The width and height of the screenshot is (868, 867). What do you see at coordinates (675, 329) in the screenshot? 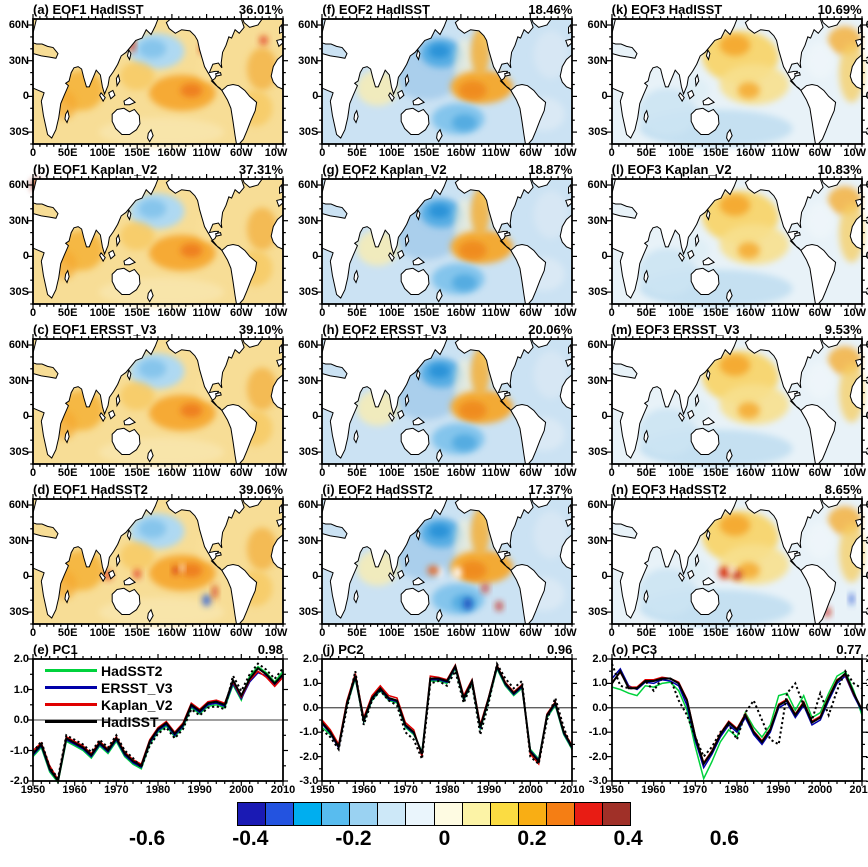
I see `panel-title: (m) EOF3 ERSST_V3` at bounding box center [675, 329].